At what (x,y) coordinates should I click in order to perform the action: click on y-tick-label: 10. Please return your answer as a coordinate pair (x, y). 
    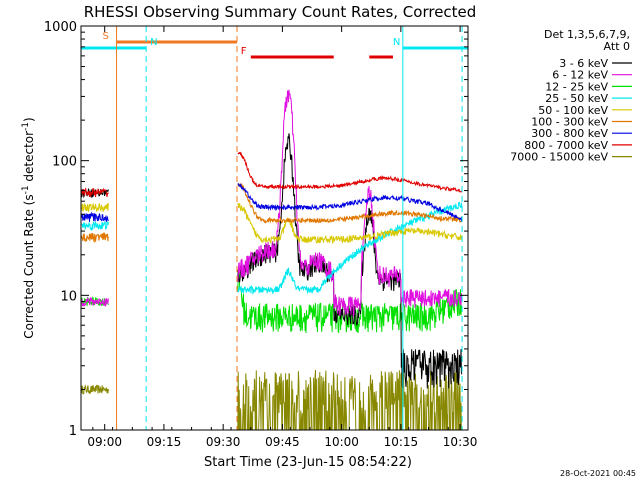
    Looking at the image, I should click on (68, 296).